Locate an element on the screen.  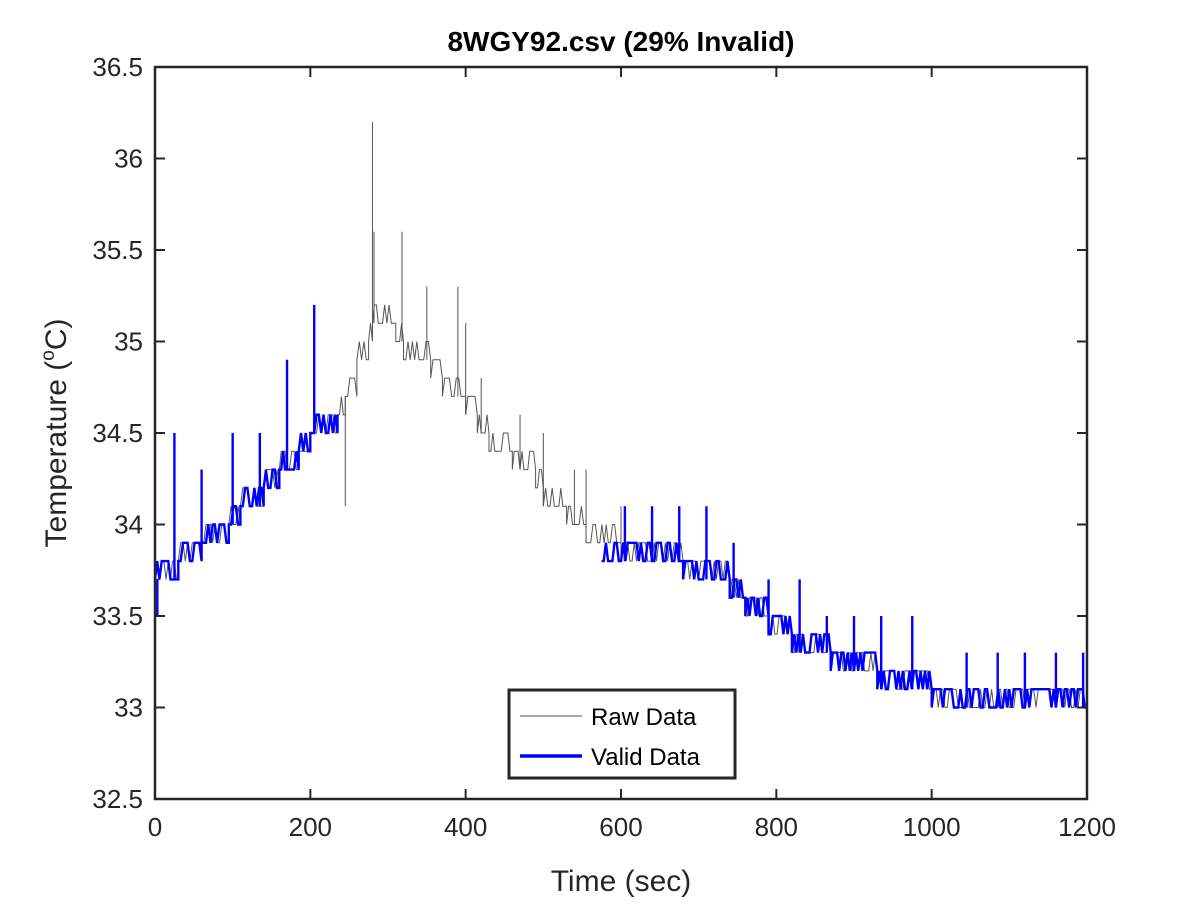
y-axis-label-superscript: o is located at coordinates (48, 355).